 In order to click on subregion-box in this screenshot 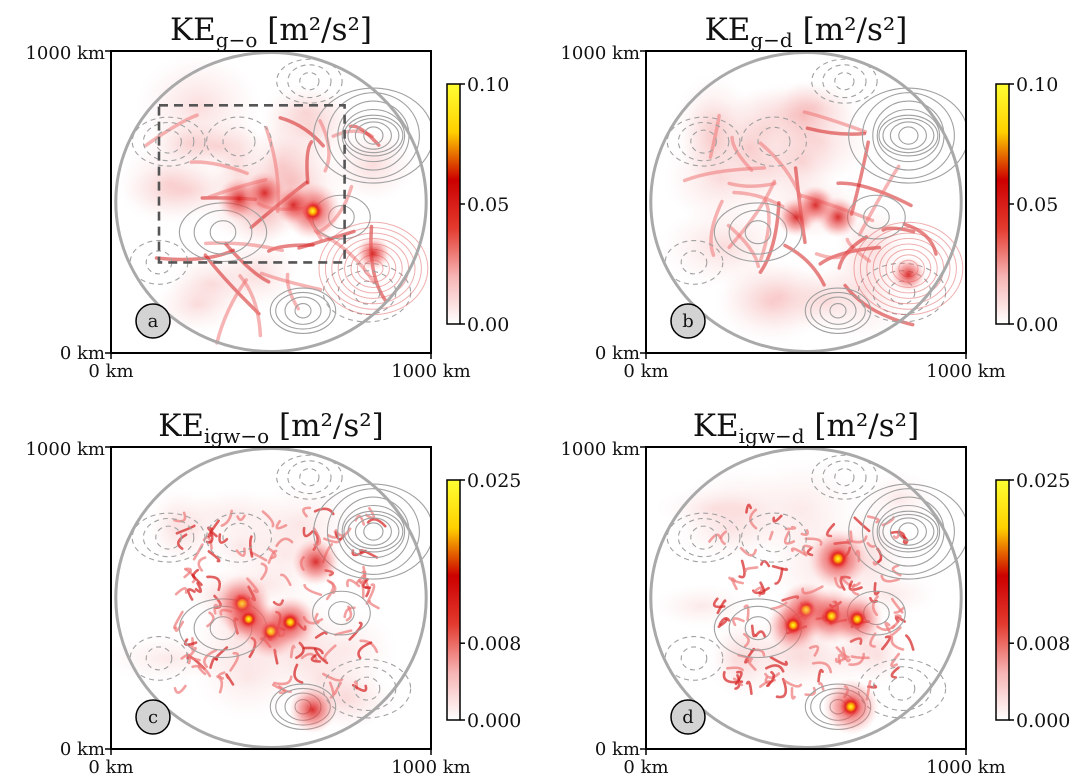, I will do `click(251, 184)`.